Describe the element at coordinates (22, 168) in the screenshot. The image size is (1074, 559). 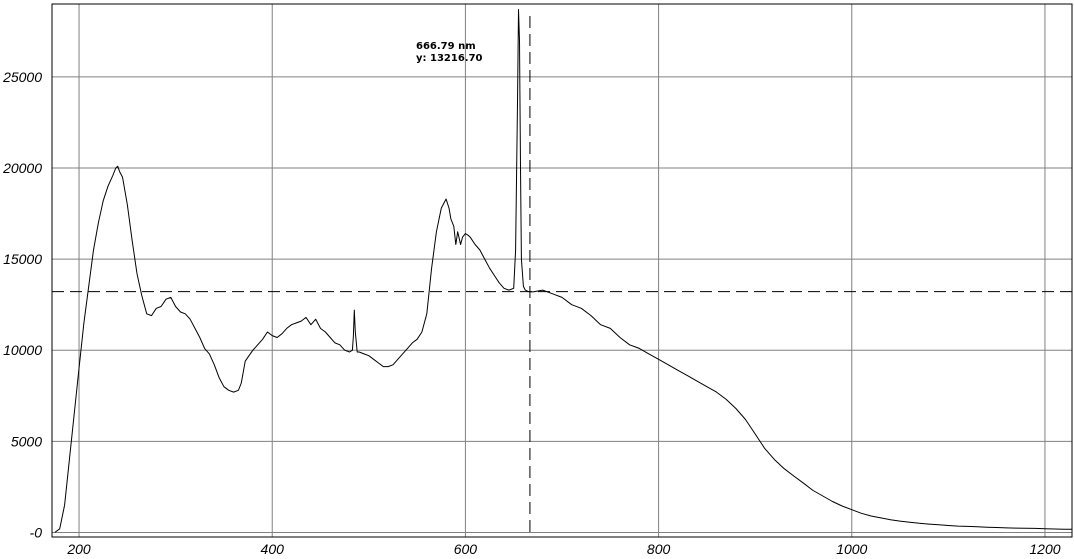
I see `y-tick-label: 20000` at that location.